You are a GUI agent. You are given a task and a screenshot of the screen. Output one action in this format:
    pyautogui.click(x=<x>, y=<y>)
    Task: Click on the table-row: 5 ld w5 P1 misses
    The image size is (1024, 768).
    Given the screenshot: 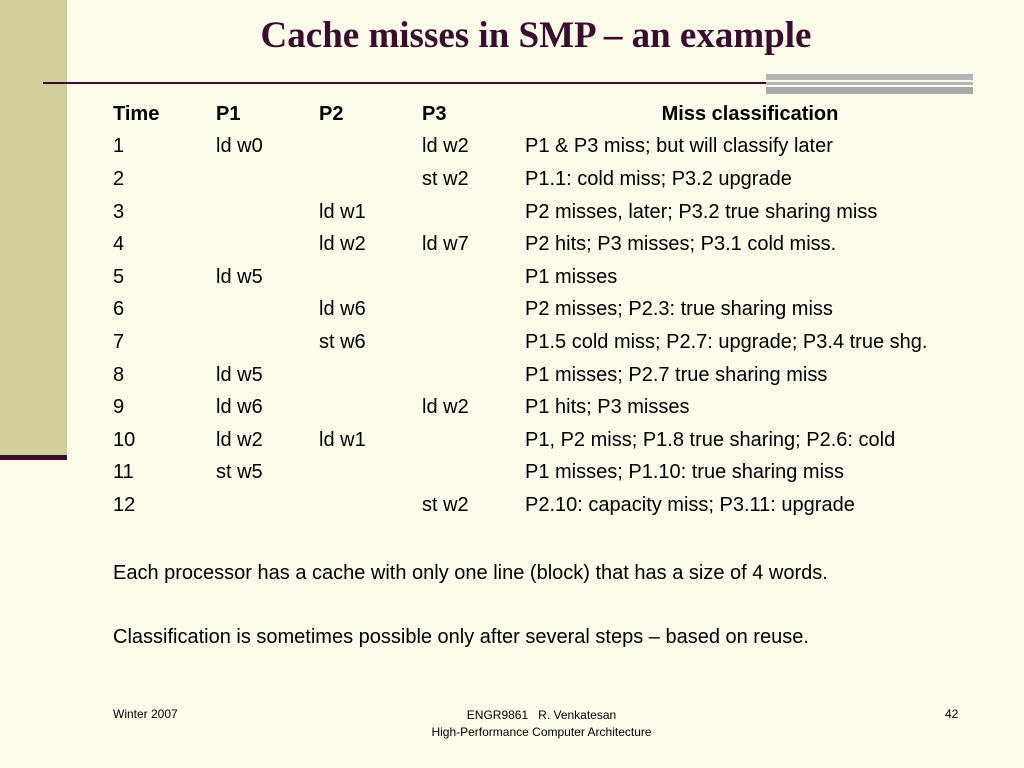 What is the action you would take?
    pyautogui.click(x=540, y=277)
    